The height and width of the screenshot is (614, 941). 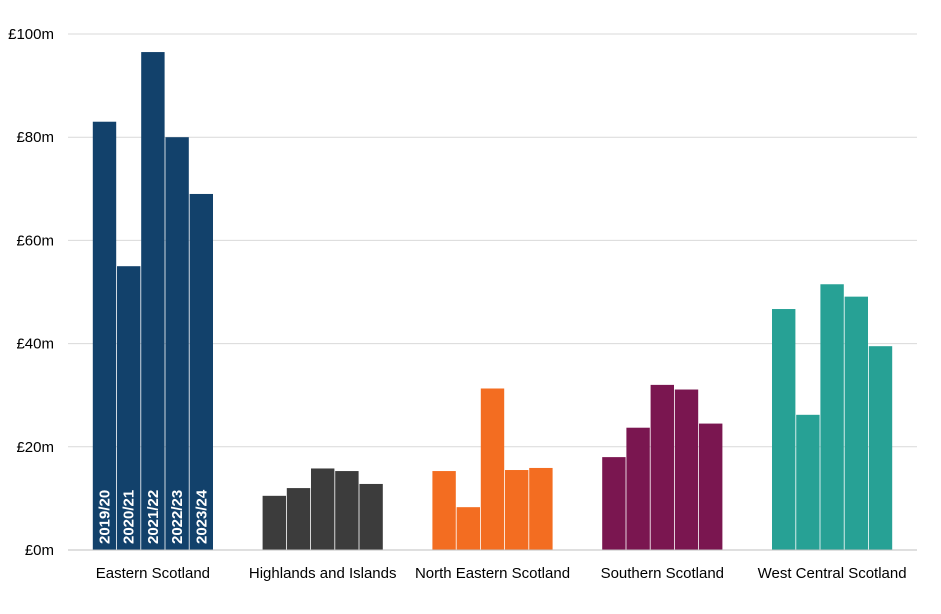 What do you see at coordinates (492, 573) in the screenshot?
I see `category-label: North Eastern Scotland` at bounding box center [492, 573].